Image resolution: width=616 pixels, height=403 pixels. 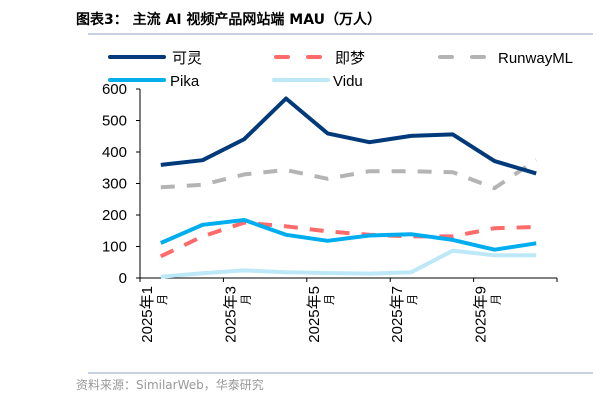 I want to click on x-tick-label: 2025年1 月, so click(x=154, y=314).